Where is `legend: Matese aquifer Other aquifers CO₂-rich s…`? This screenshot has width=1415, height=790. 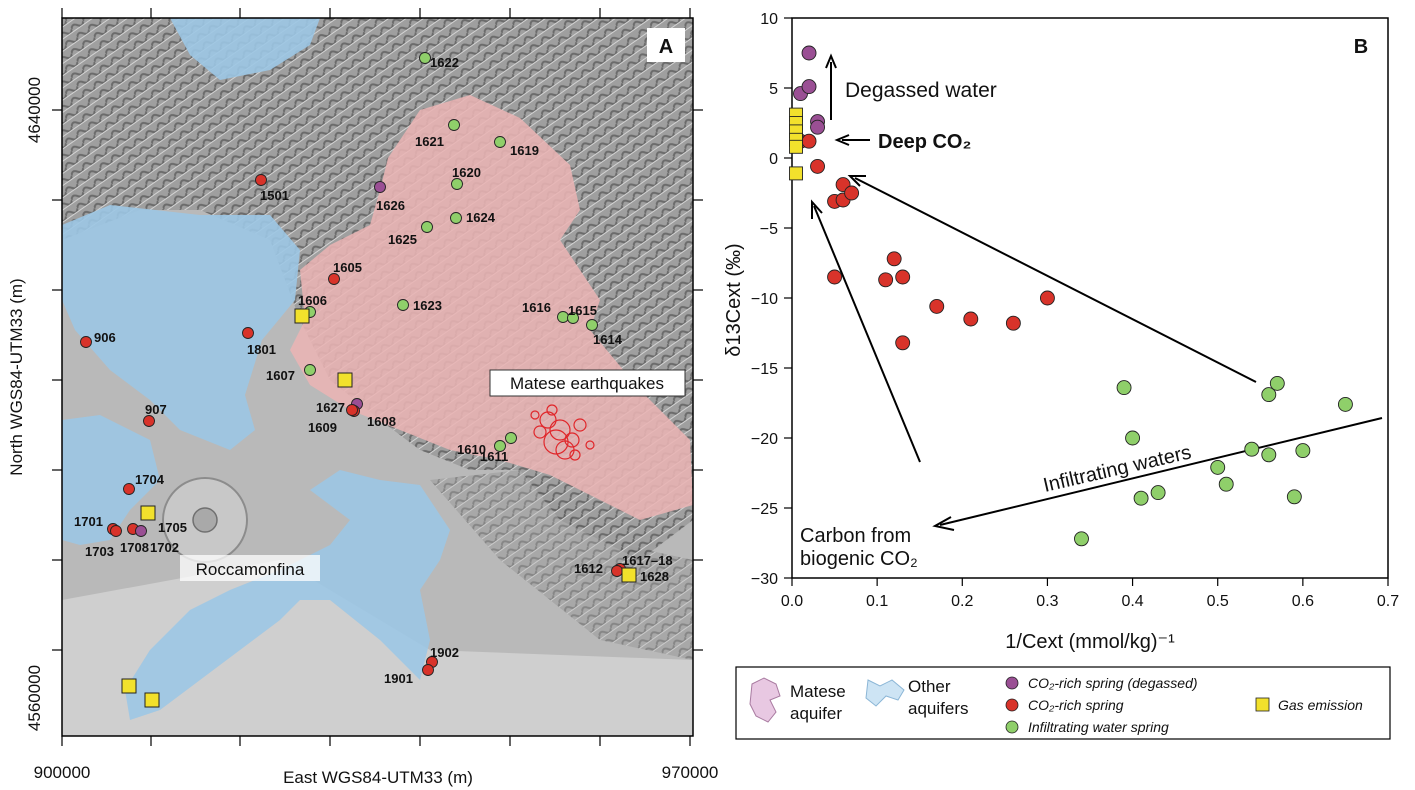
legend: Matese aquifer Other aquifers CO₂-rich s… is located at coordinates (1063, 703).